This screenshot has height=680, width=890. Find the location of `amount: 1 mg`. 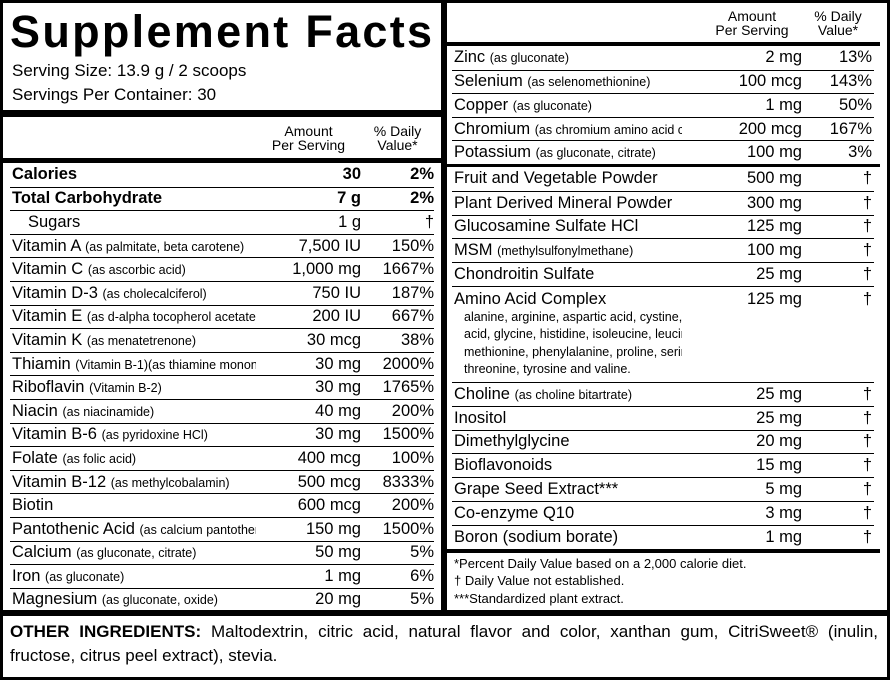

amount: 1 mg is located at coordinates (783, 104).